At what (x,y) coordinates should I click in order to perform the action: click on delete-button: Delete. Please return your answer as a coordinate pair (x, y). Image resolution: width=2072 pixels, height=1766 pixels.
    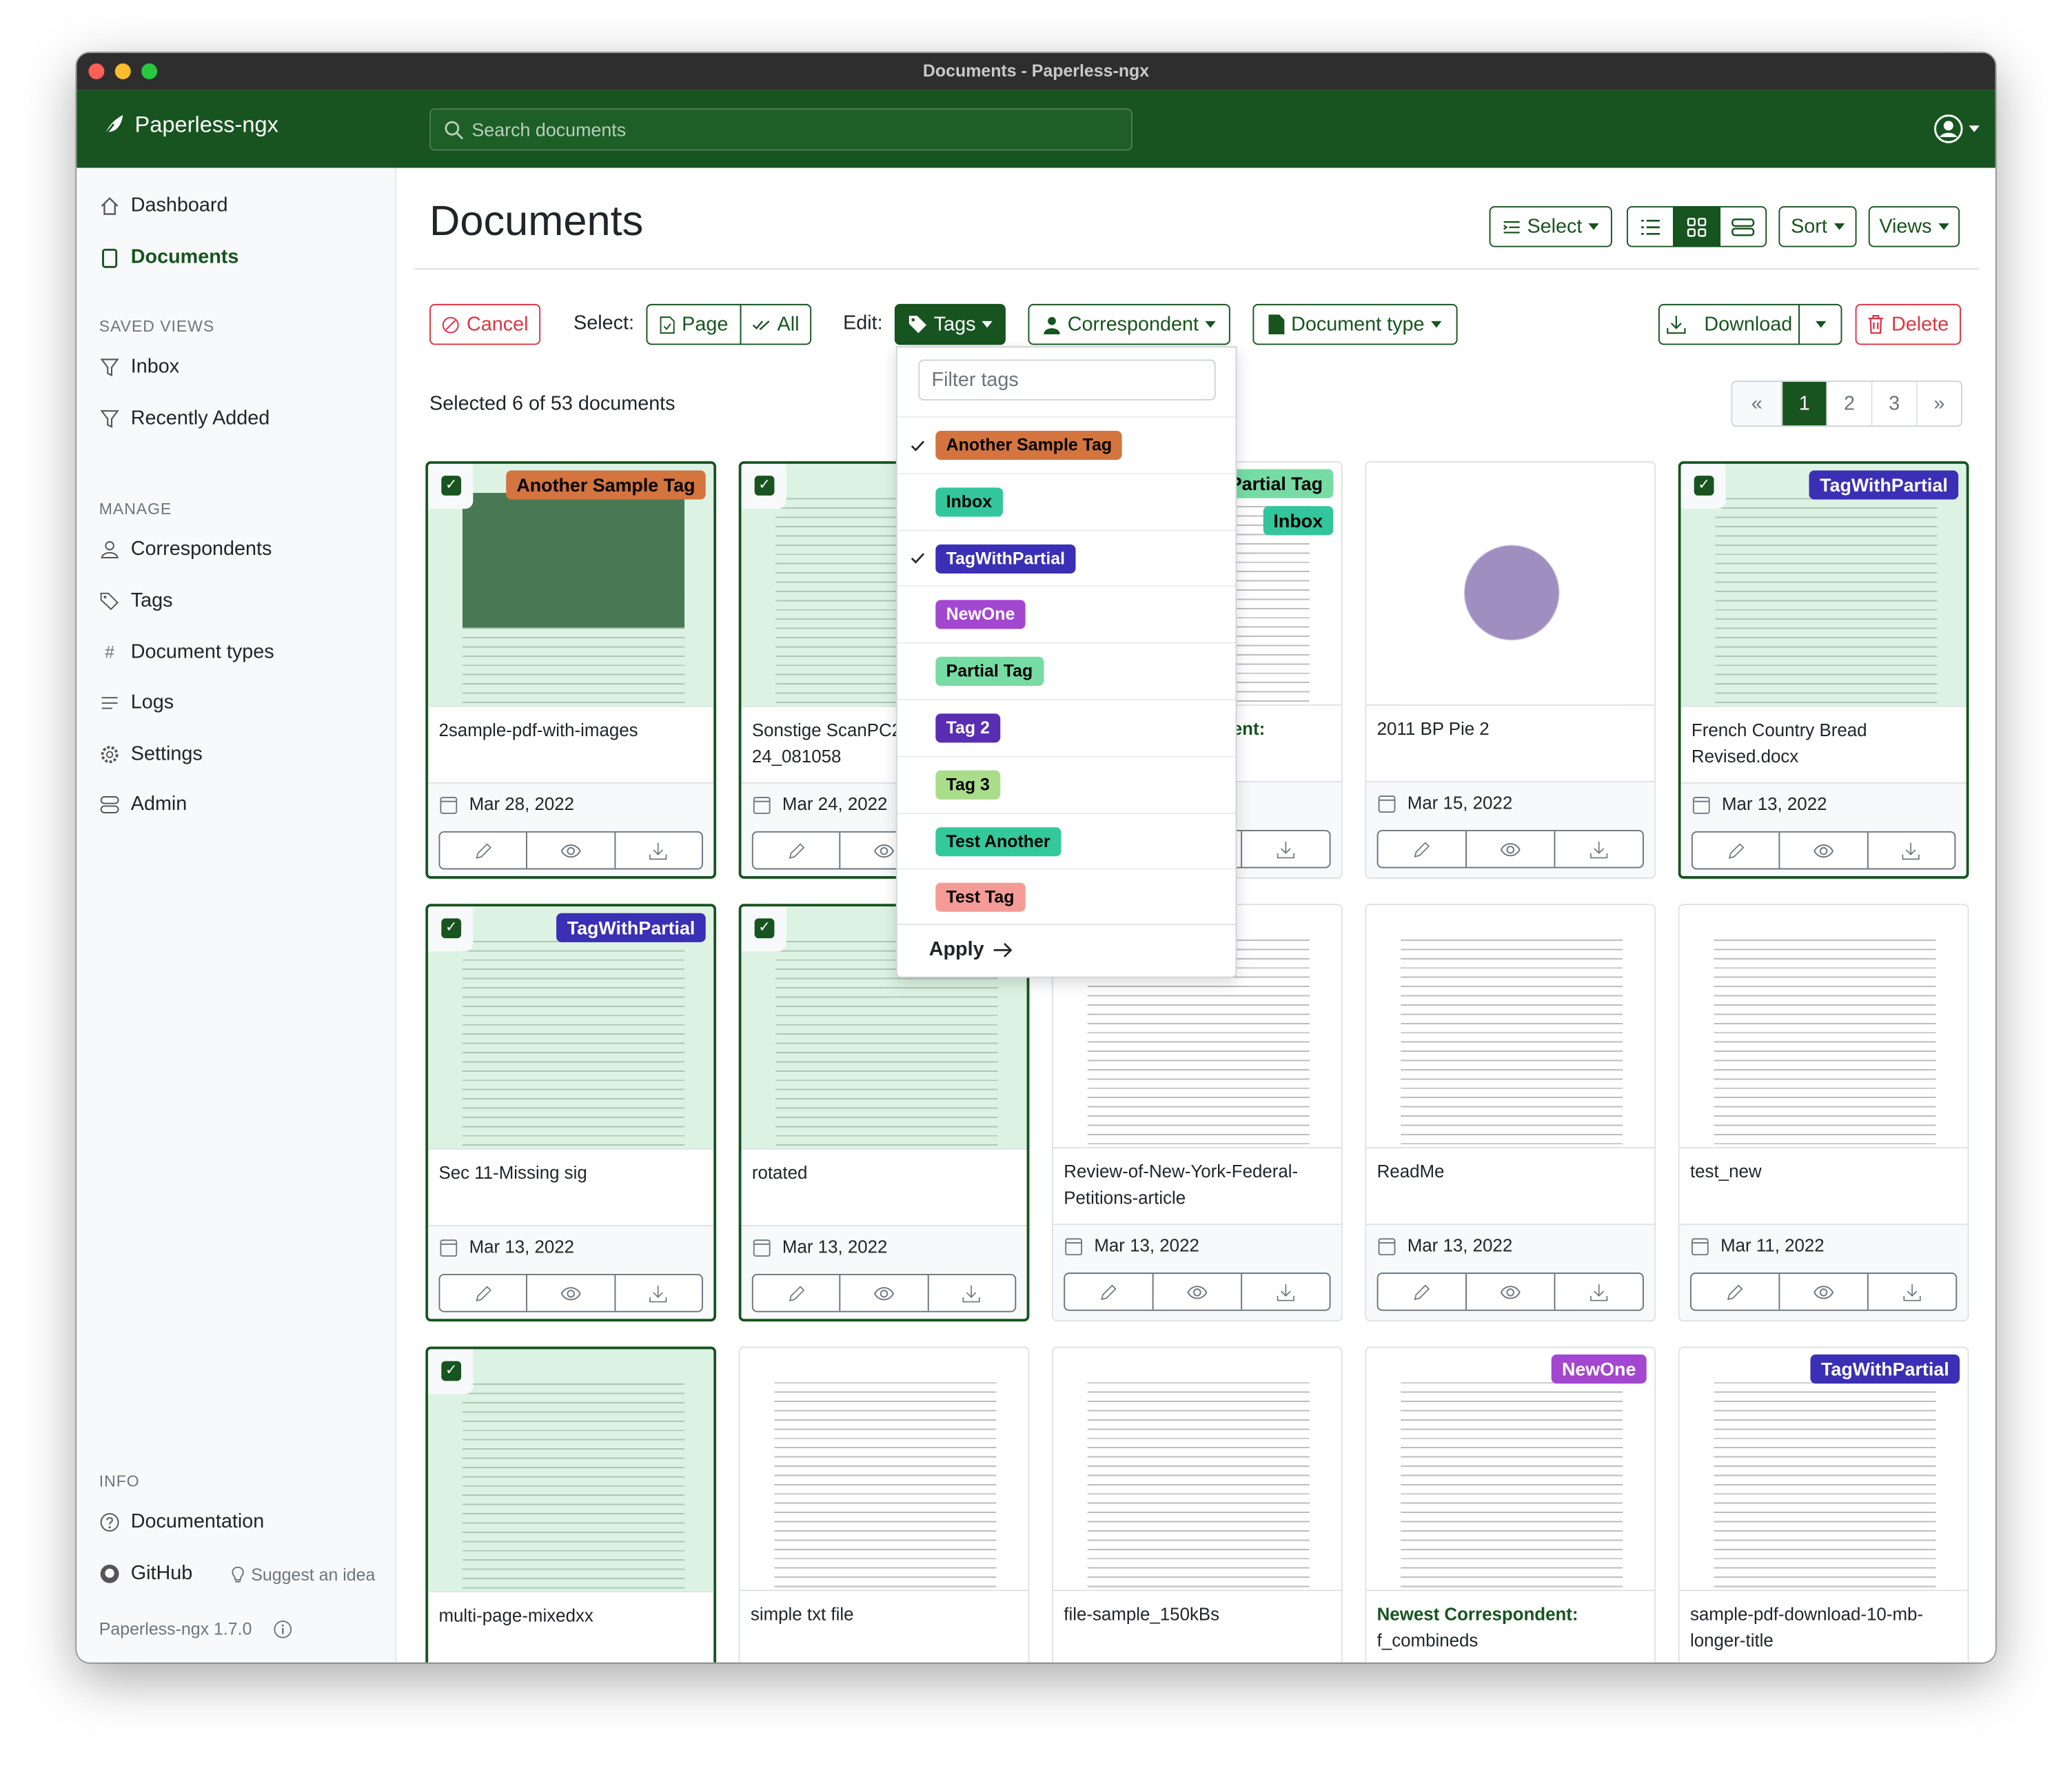
    Looking at the image, I should click on (1908, 324).